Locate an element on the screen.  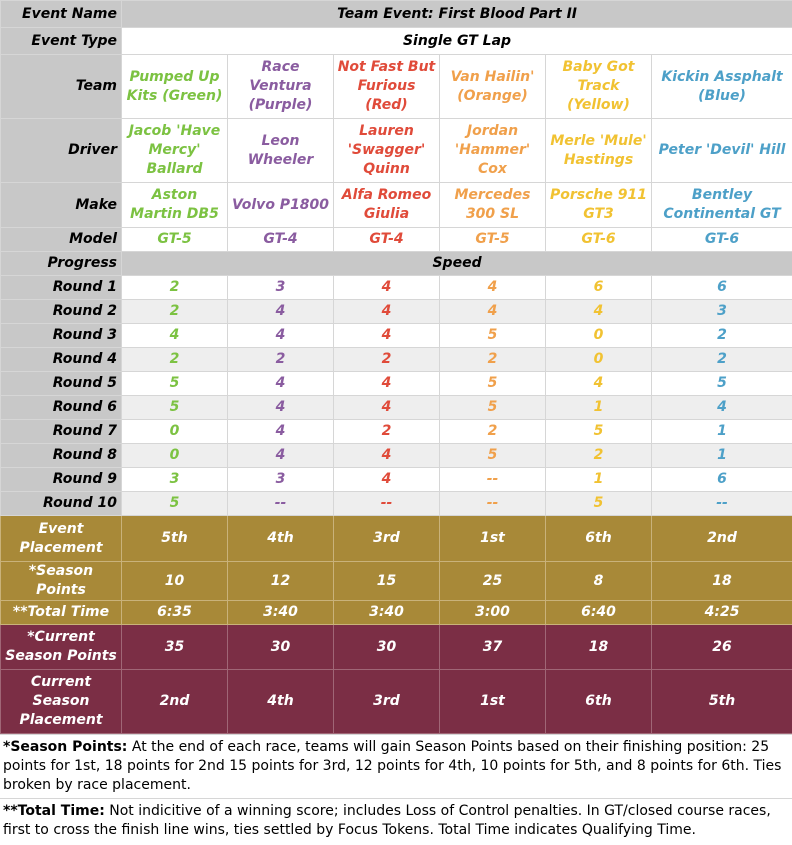
season-points-cell: 15 is located at coordinates (386, 581).